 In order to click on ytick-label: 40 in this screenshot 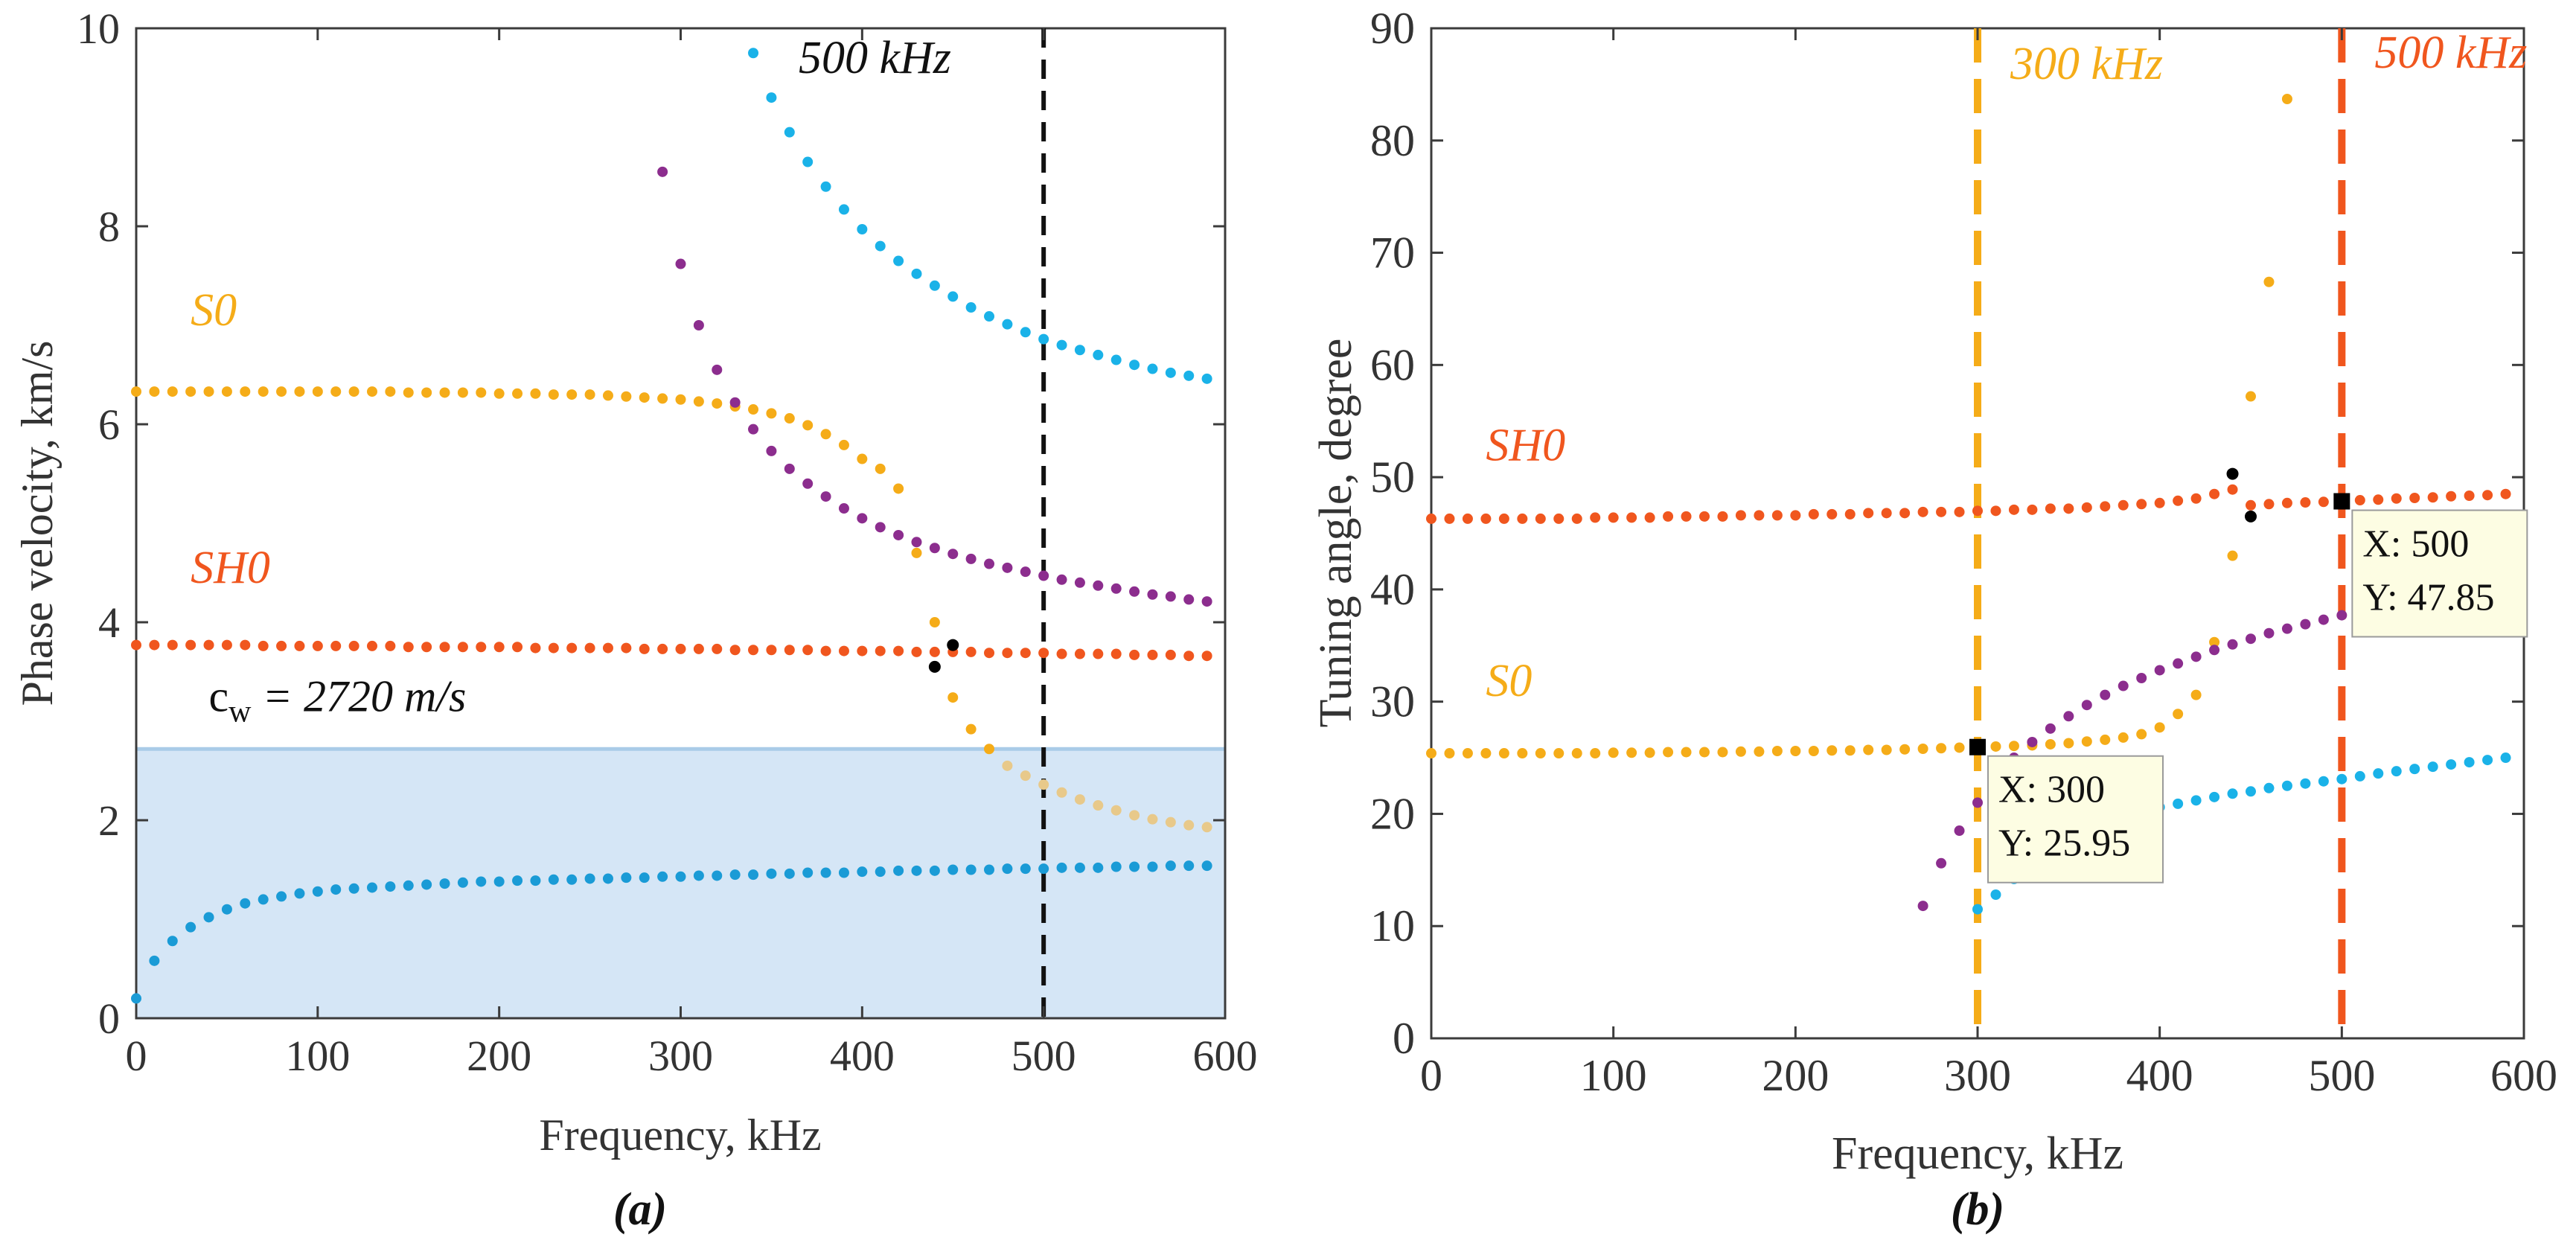, I will do `click(1392, 589)`.